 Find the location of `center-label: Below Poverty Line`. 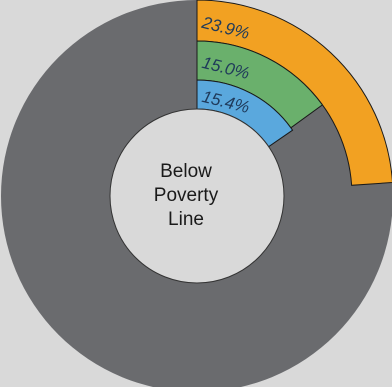

center-label: Below Poverty Line is located at coordinates (186, 196).